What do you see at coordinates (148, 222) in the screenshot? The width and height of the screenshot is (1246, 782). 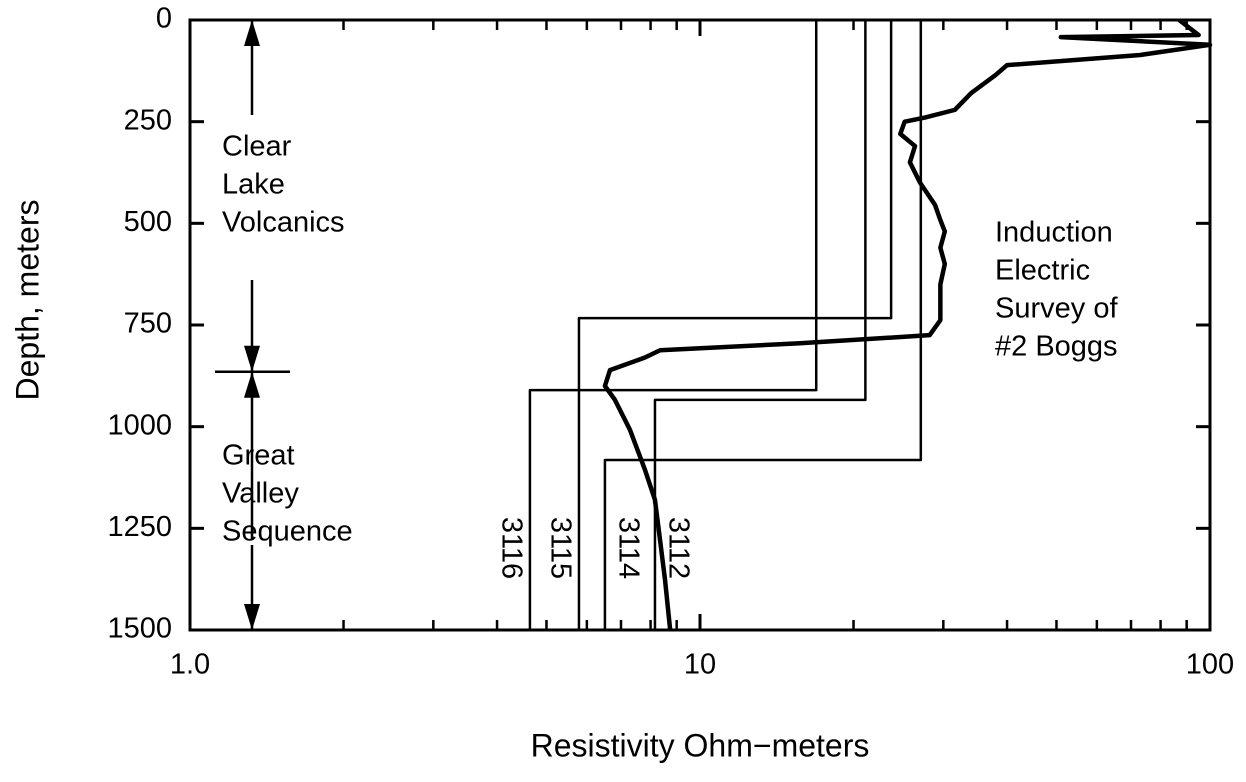 I see `y-tick-label: 500` at bounding box center [148, 222].